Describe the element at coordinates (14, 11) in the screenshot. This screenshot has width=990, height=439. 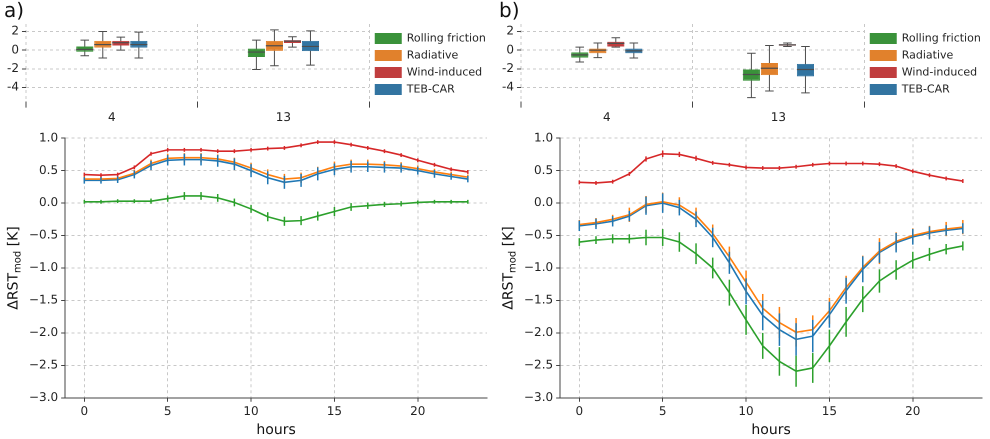
I see `chart-title: a)` at that location.